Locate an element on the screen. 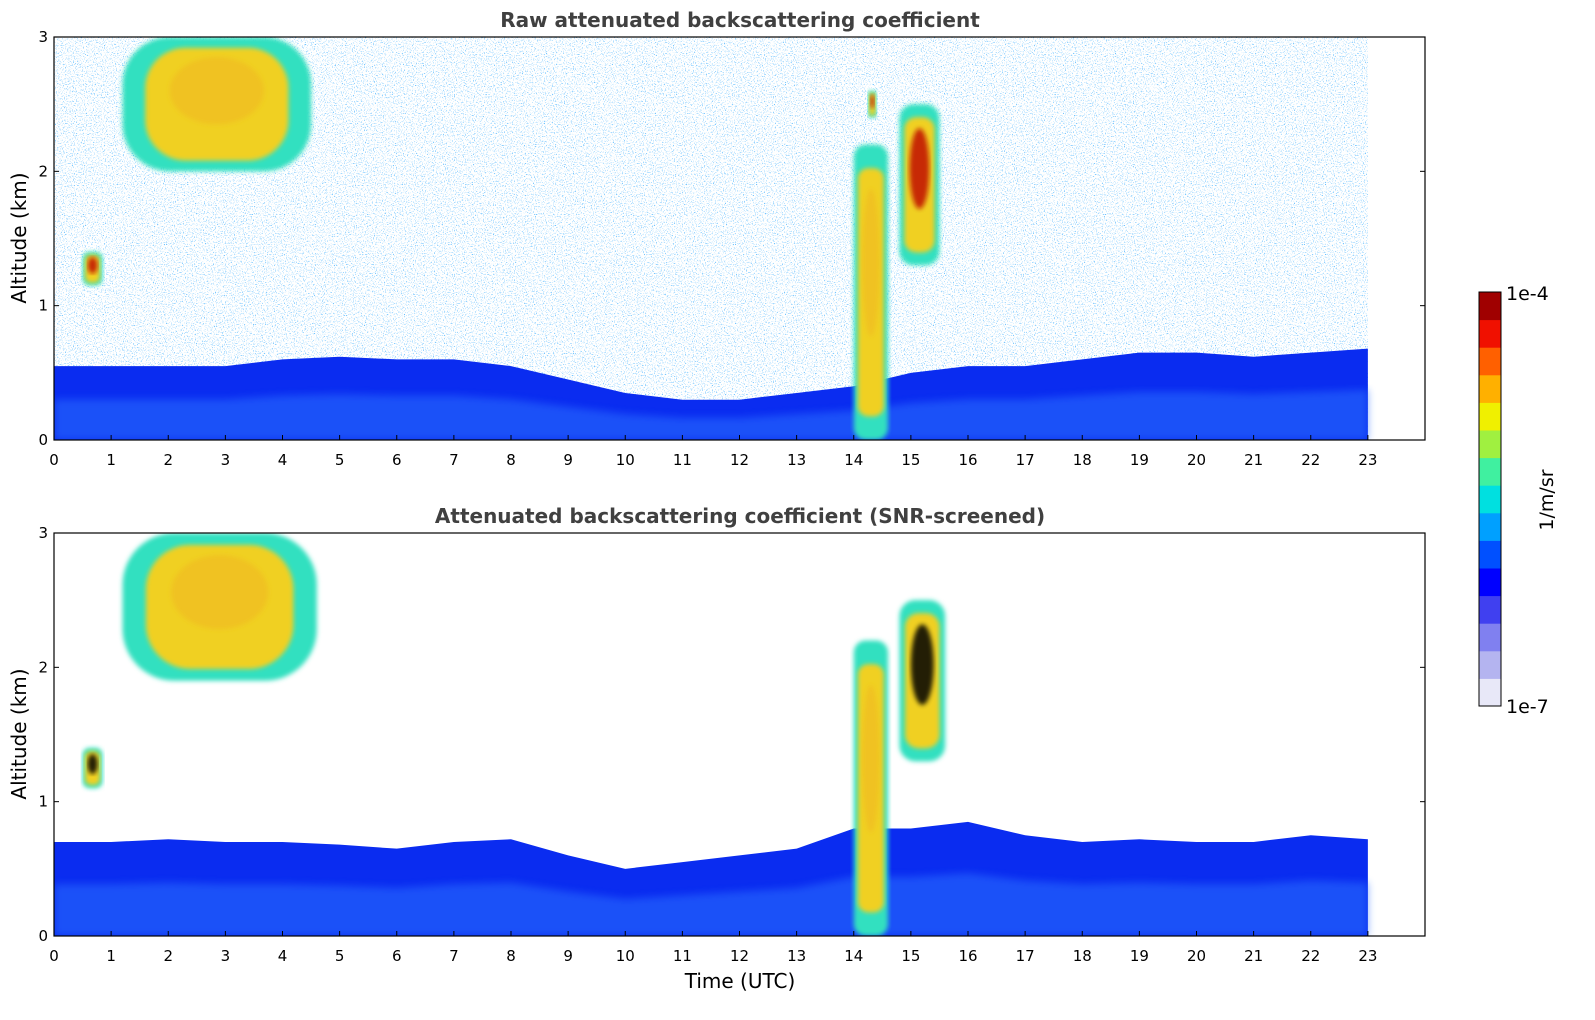 The image size is (1595, 1020). colorbar-unit-label: 1/m/sr is located at coordinates (1547, 499).